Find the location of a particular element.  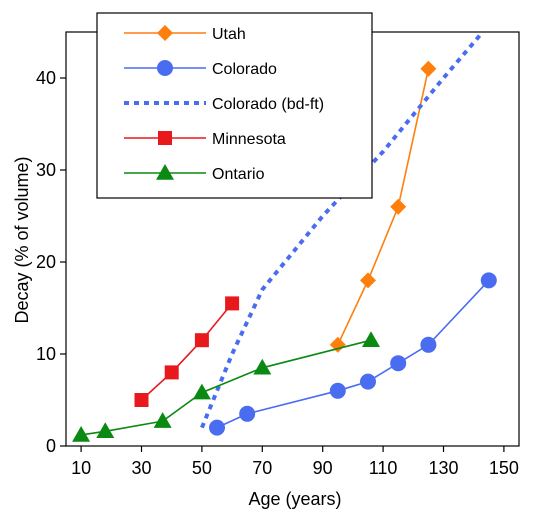

series-utah is located at coordinates (383, 206).